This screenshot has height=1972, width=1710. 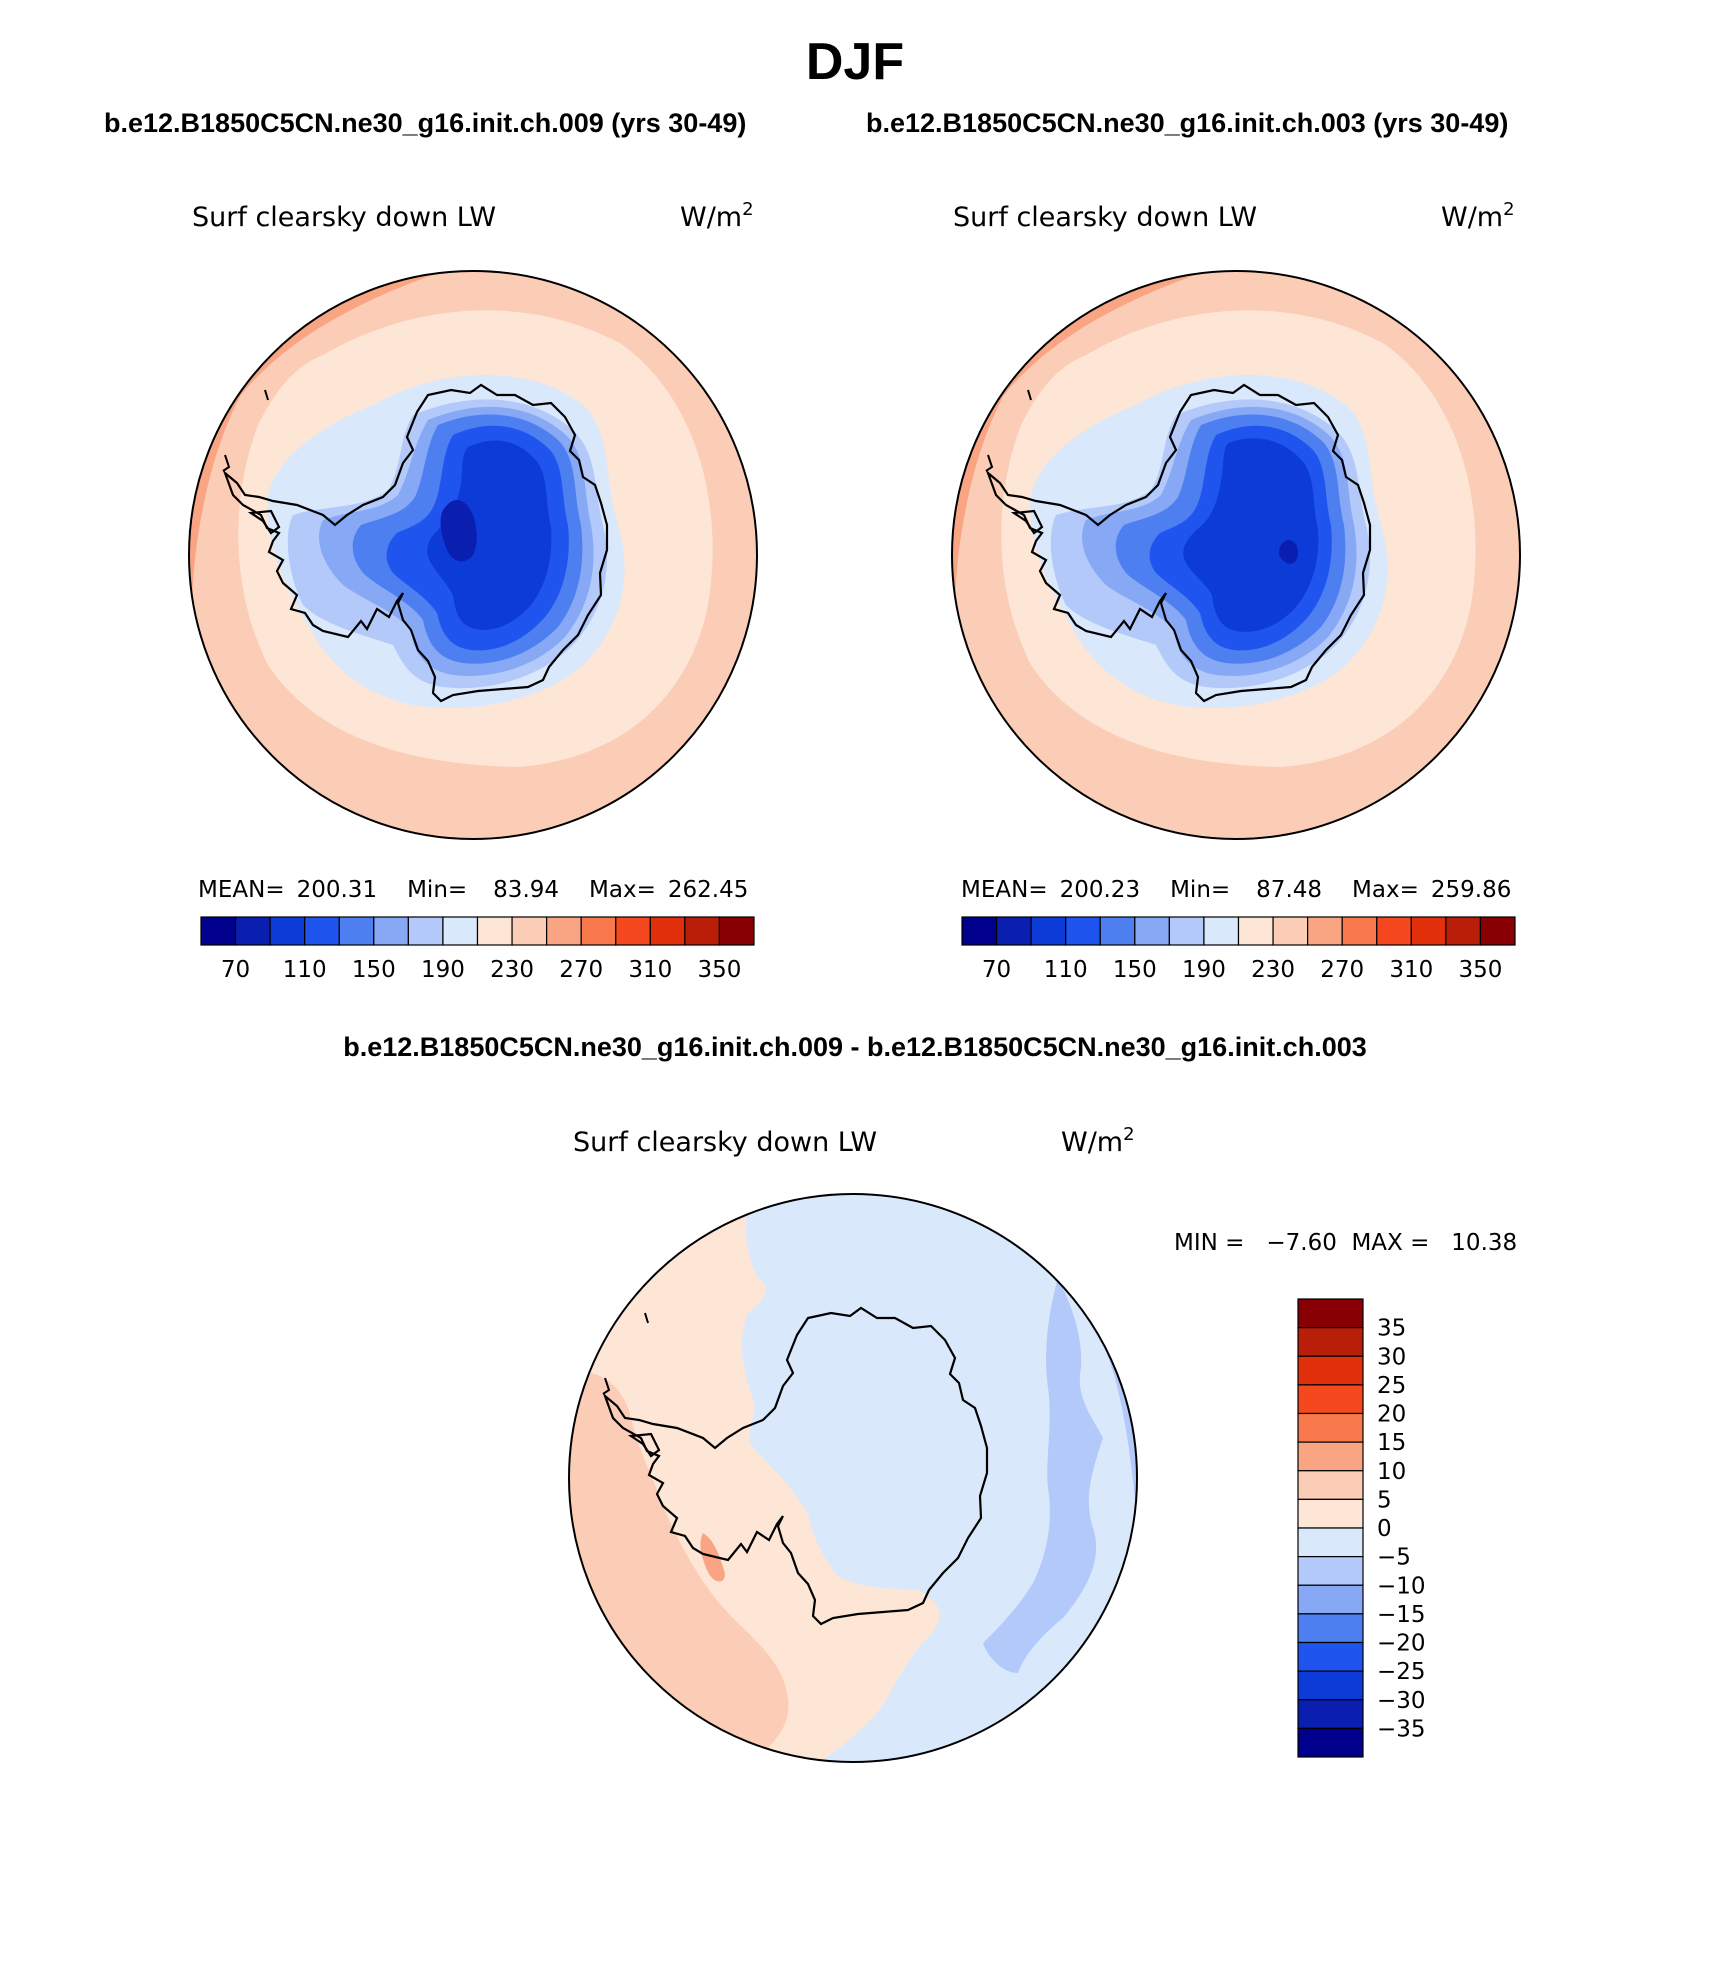 I want to click on panel-a-map, so click(x=473, y=555).